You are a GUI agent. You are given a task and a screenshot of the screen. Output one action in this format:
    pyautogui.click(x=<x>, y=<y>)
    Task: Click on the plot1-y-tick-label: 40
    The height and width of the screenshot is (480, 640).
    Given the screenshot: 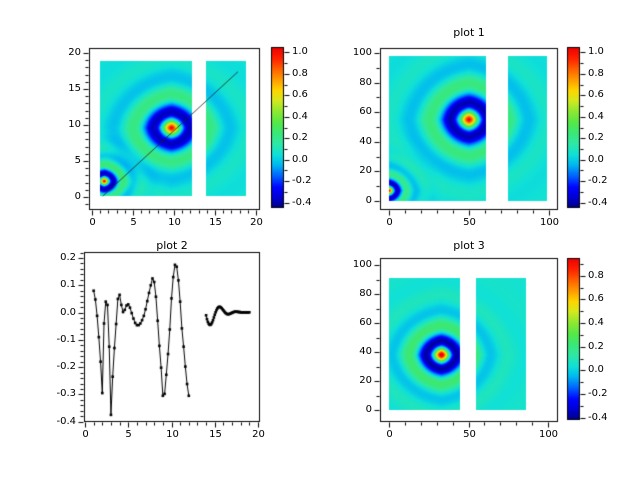 What is the action you would take?
    pyautogui.click(x=365, y=141)
    